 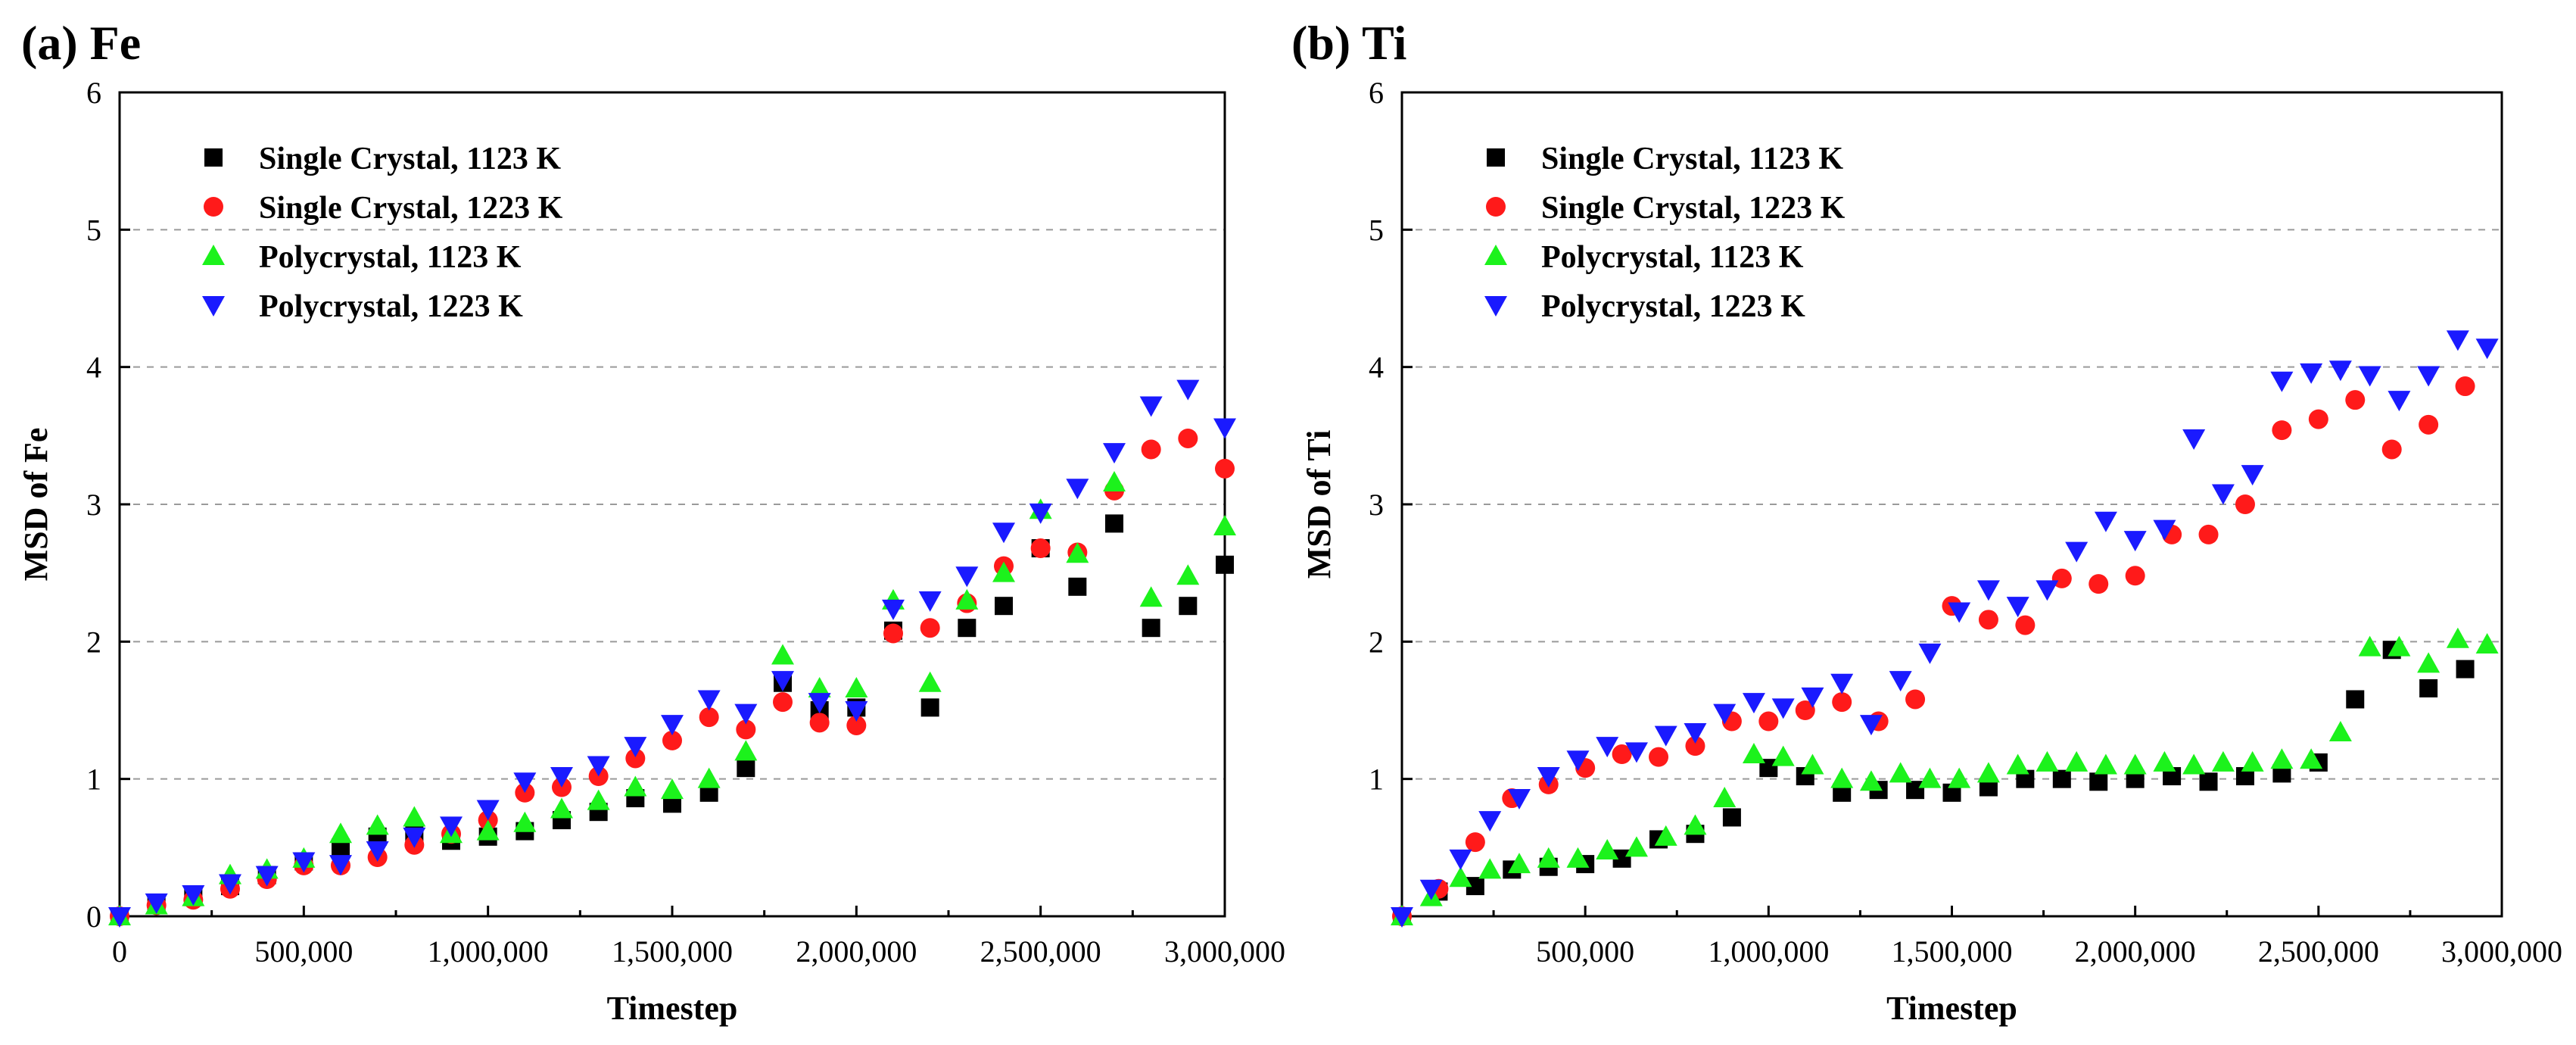 I want to click on y-tick-label: 1, so click(x=1376, y=780).